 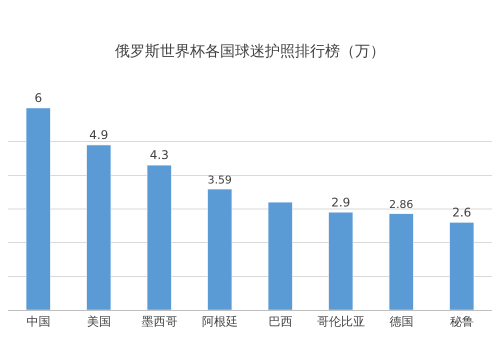 I want to click on data-label: 3.59, so click(x=220, y=179).